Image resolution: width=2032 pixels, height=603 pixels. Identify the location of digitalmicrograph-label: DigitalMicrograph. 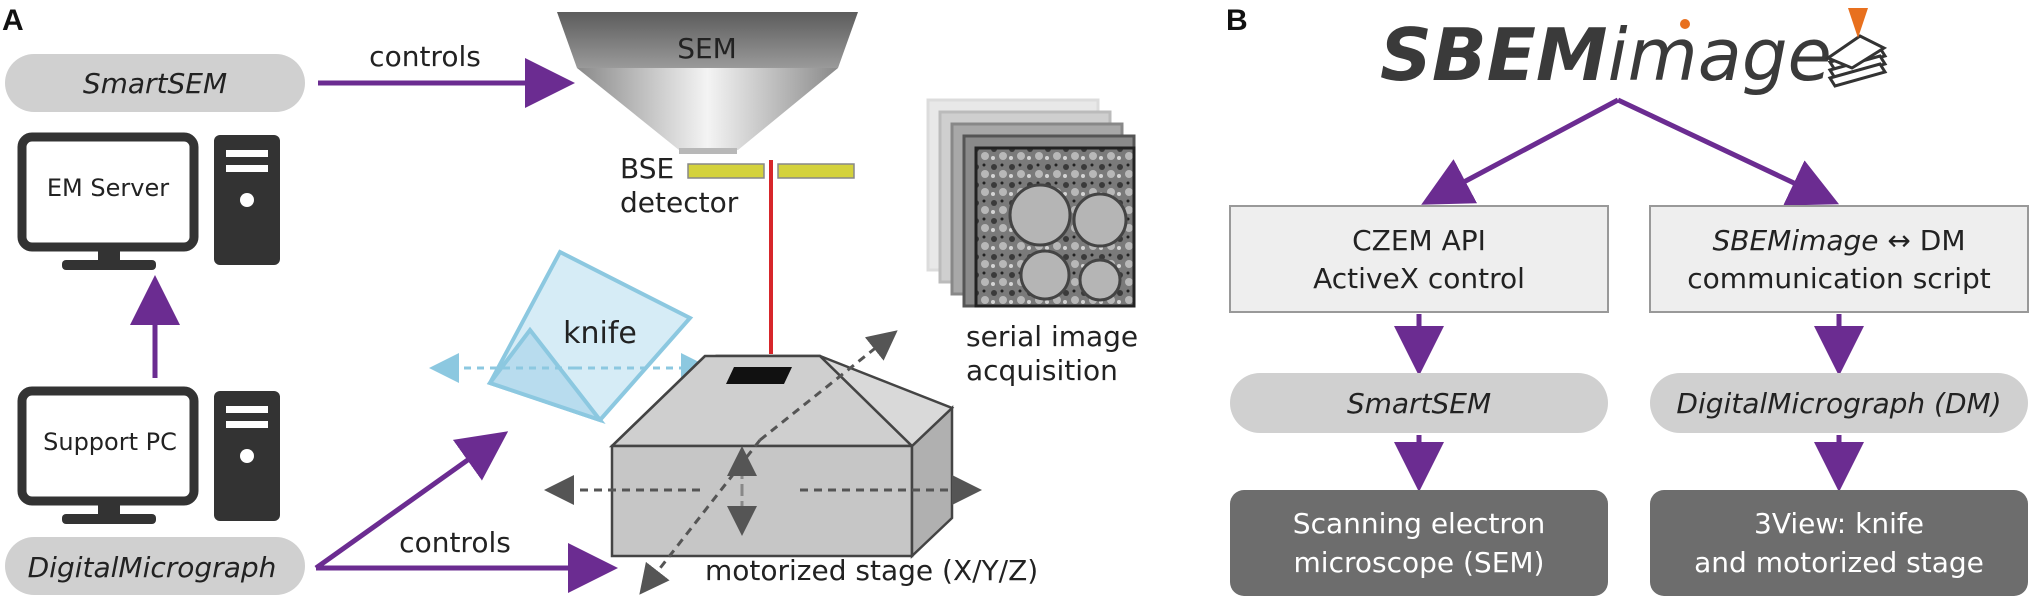
(152, 567).